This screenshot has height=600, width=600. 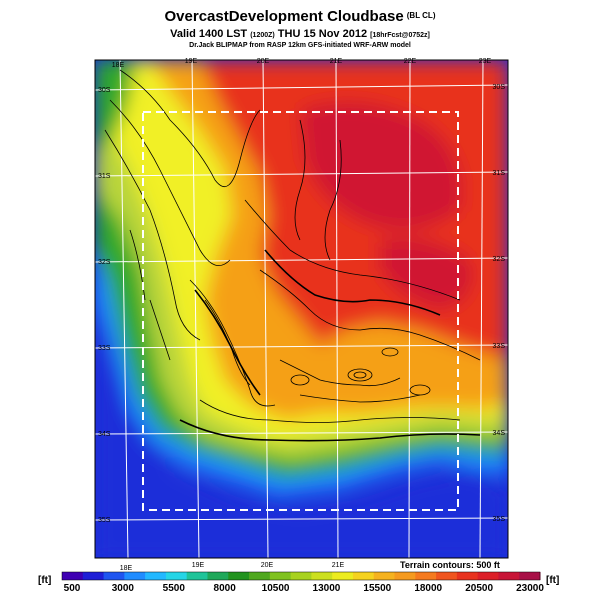 What do you see at coordinates (409, 309) in the screenshot?
I see `meridian-22e` at bounding box center [409, 309].